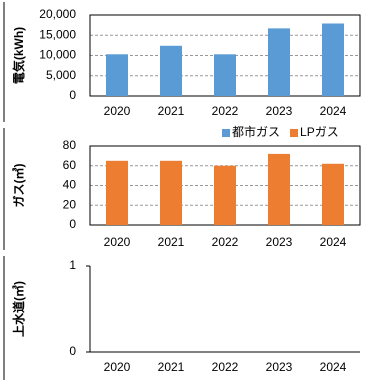 This screenshot has width=372, height=387. What do you see at coordinates (61, 75) in the screenshot?
I see `y-tick-label: 5,000` at bounding box center [61, 75].